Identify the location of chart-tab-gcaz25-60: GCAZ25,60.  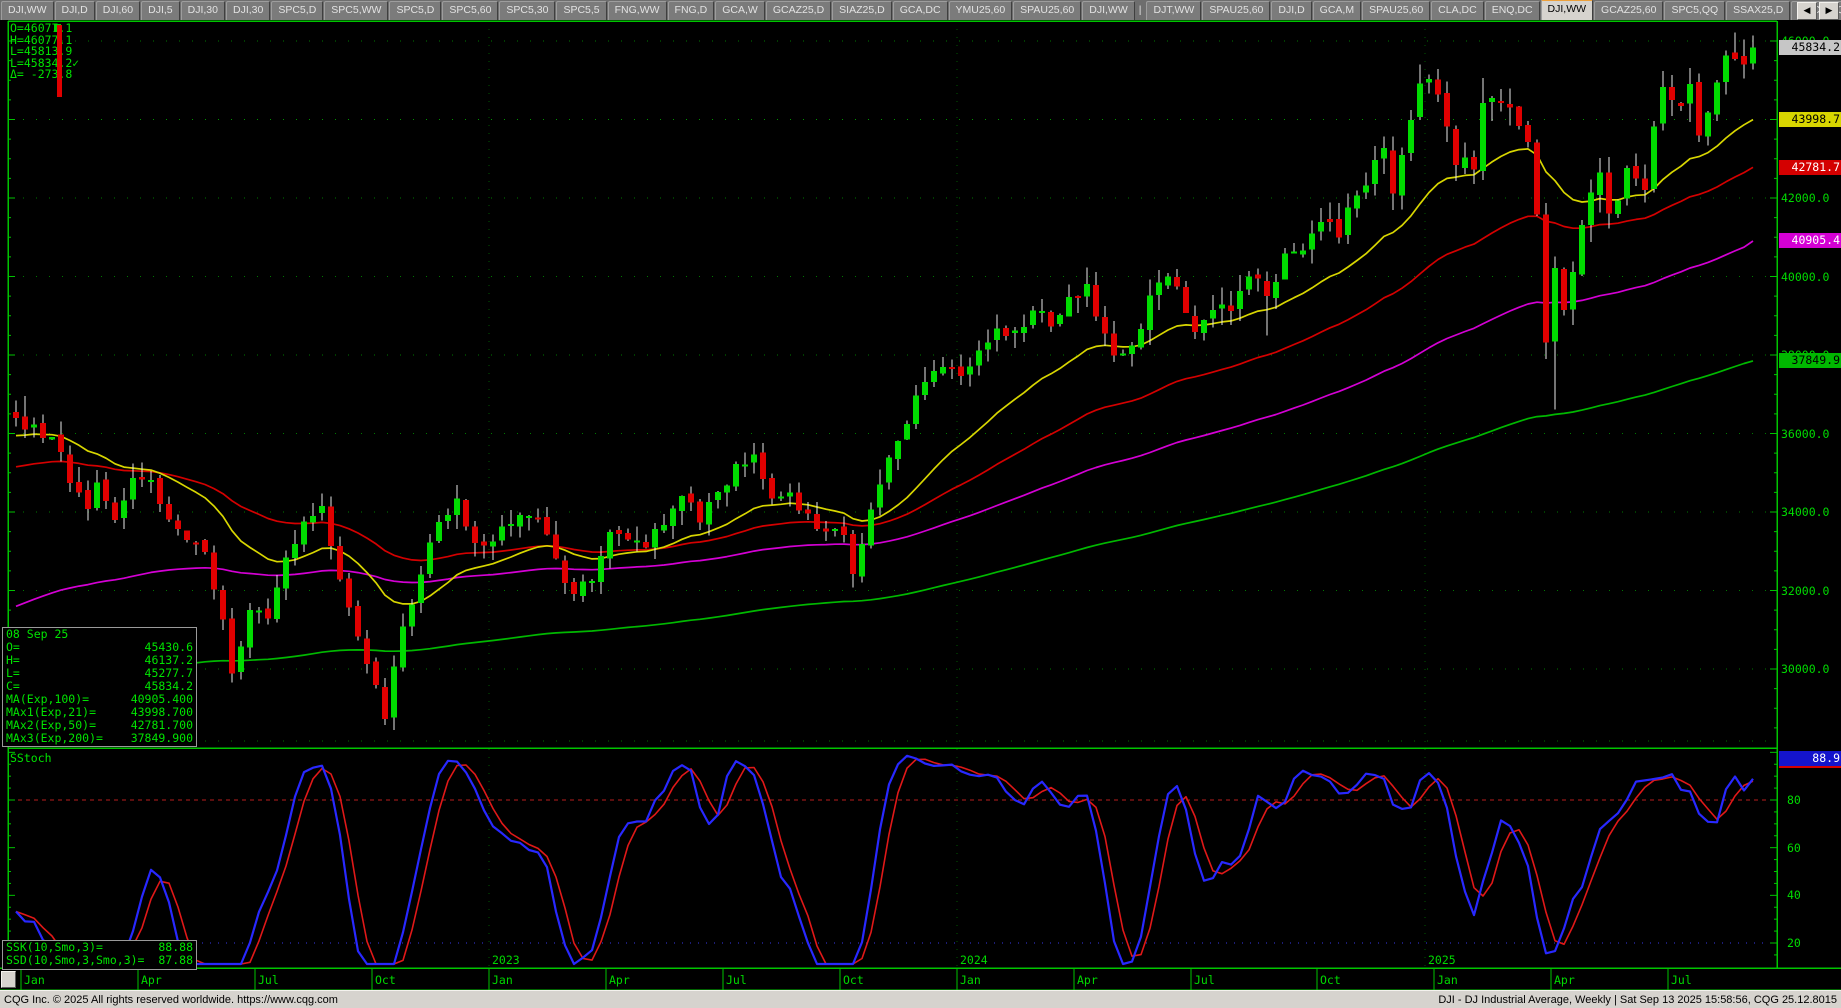
(1629, 10).